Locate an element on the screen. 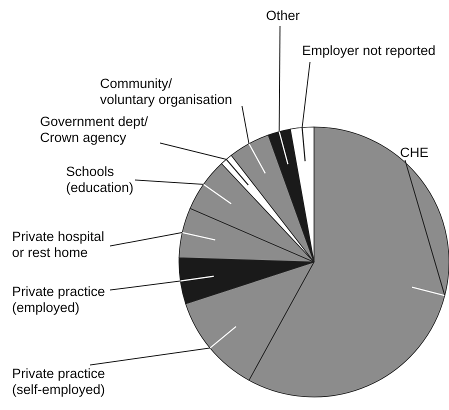 This screenshot has height=410, width=449. slice-label: Government dept/ Crown agency is located at coordinates (94, 129).